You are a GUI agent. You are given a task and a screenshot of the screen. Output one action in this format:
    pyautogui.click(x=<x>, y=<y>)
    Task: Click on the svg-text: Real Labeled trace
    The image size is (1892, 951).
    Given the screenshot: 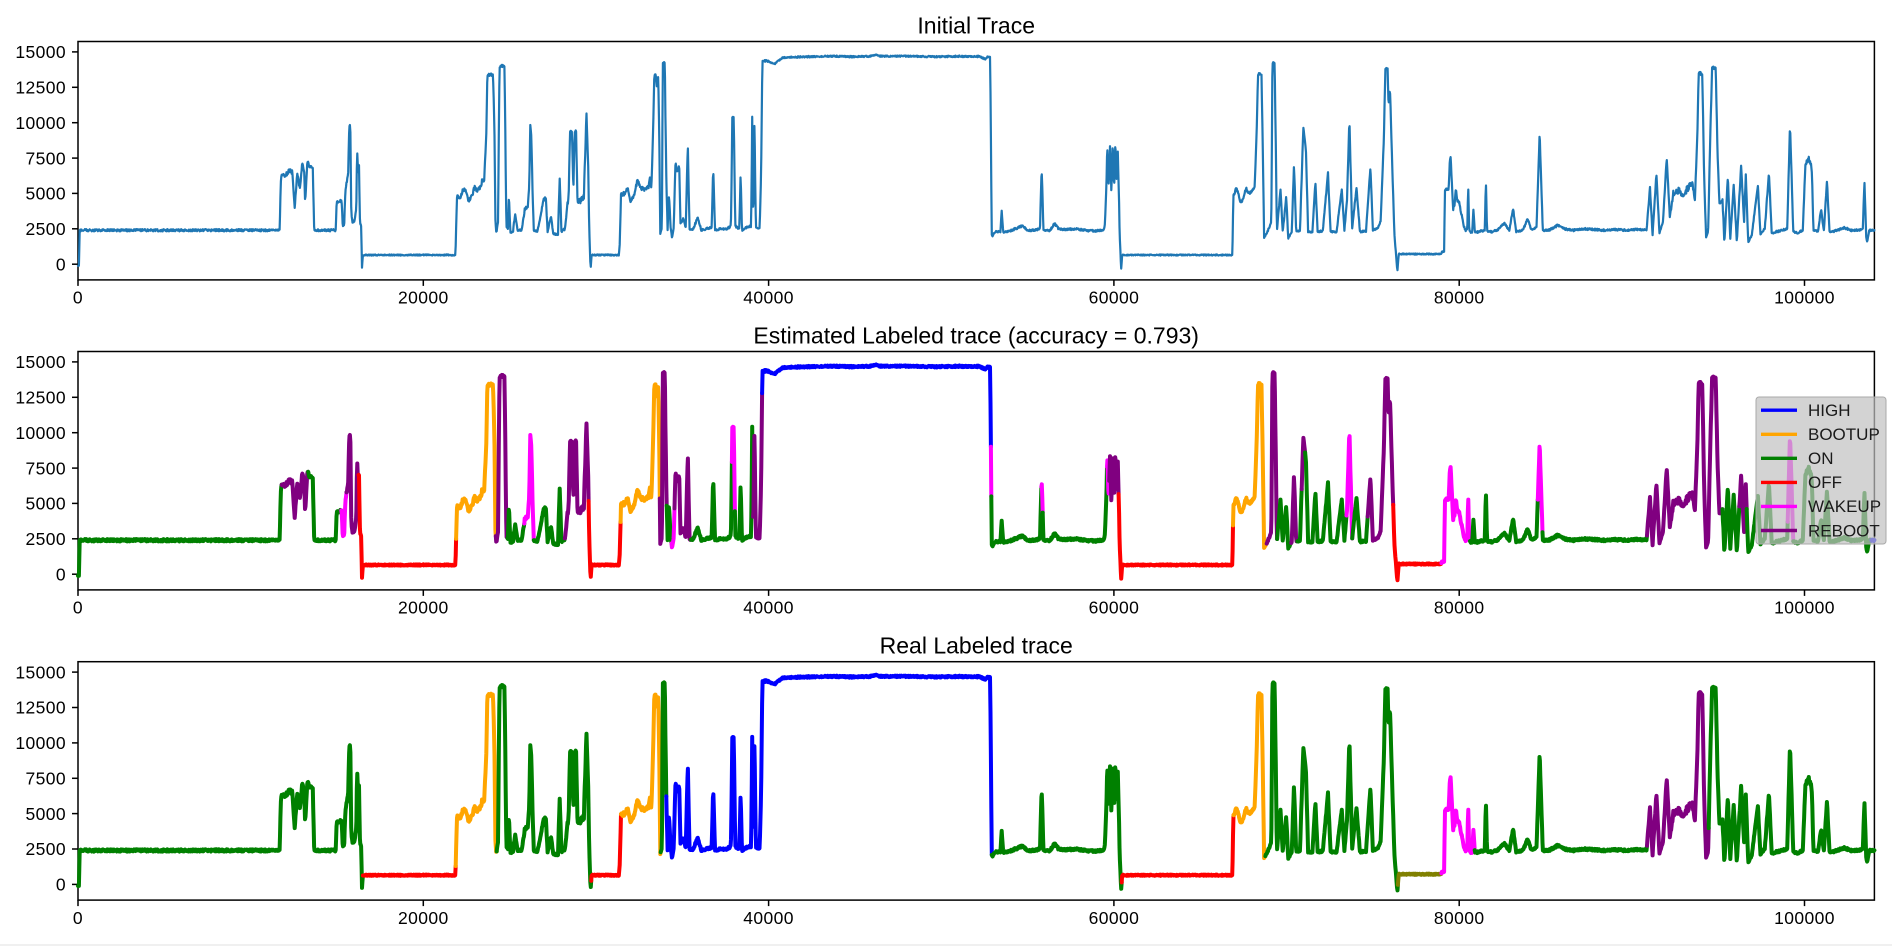 What is the action you would take?
    pyautogui.click(x=976, y=646)
    